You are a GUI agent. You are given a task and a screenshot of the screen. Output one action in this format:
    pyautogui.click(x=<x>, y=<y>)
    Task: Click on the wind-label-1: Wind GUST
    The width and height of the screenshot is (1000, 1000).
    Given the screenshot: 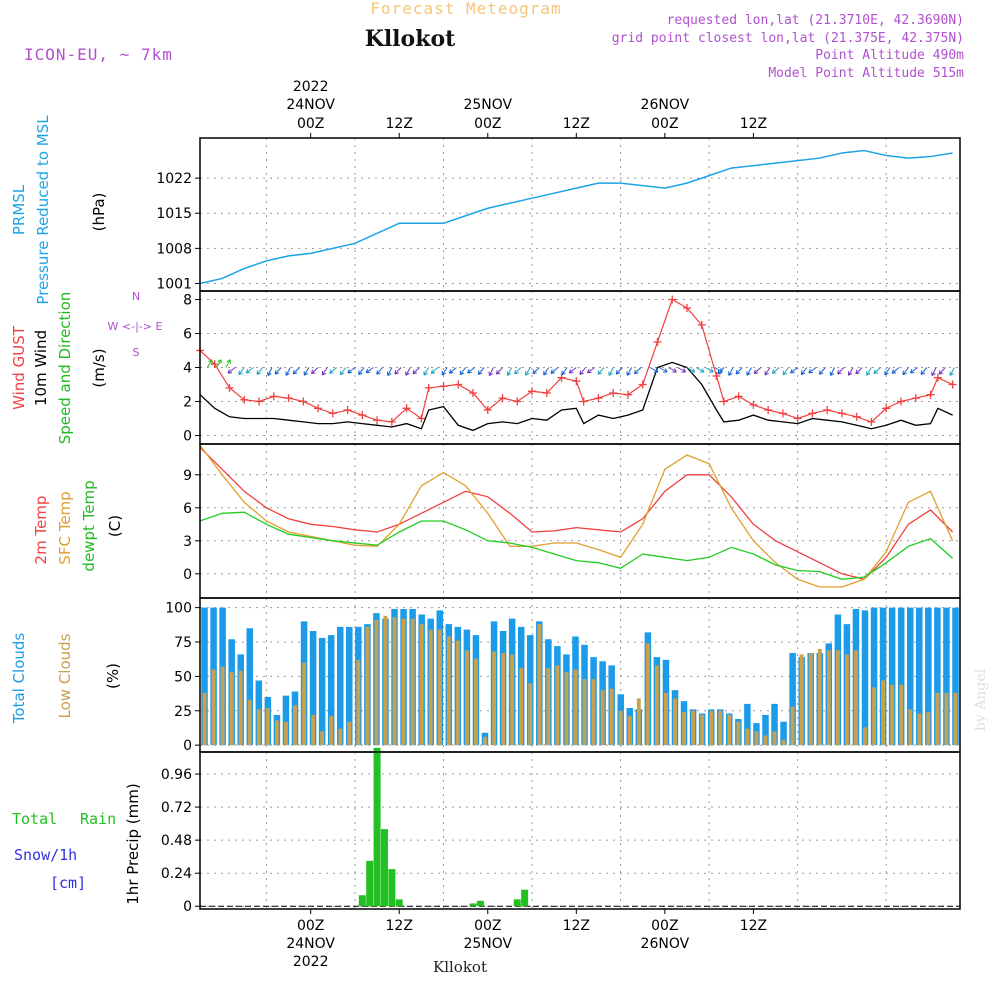 What is the action you would take?
    pyautogui.click(x=19, y=367)
    